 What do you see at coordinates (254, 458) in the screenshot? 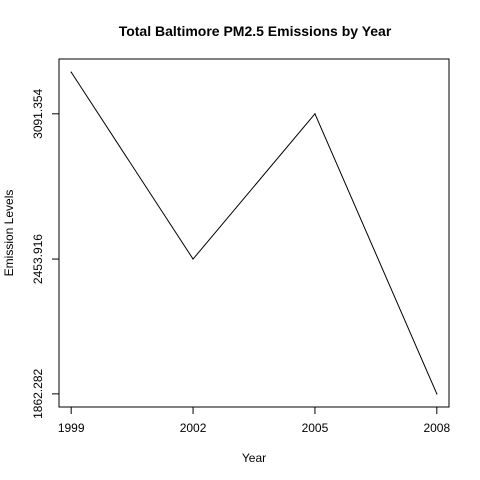
I see `x-axis-label: Year` at bounding box center [254, 458].